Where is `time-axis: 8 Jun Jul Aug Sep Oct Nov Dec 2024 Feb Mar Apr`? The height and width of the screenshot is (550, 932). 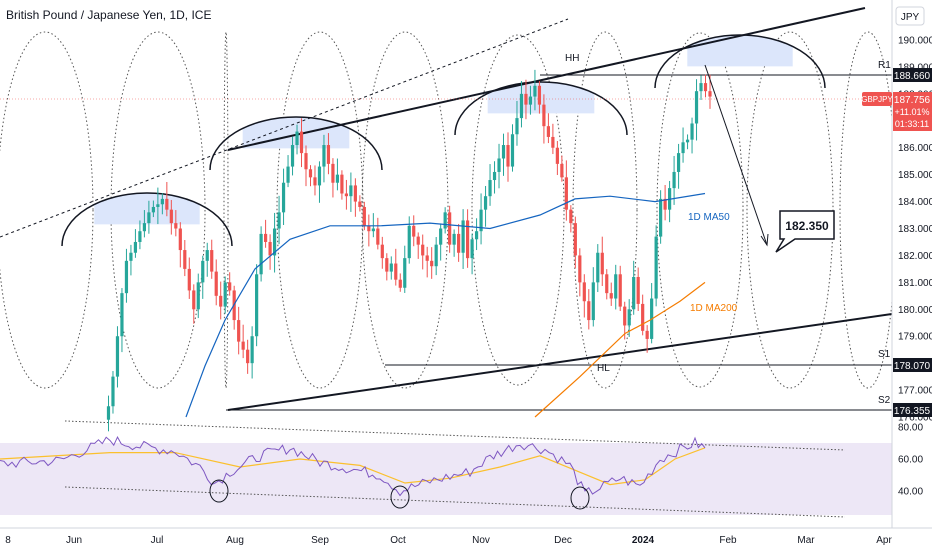 time-axis: 8 Jun Jul Aug Sep Oct Nov Dec 2024 Feb Mar Apr is located at coordinates (466, 538).